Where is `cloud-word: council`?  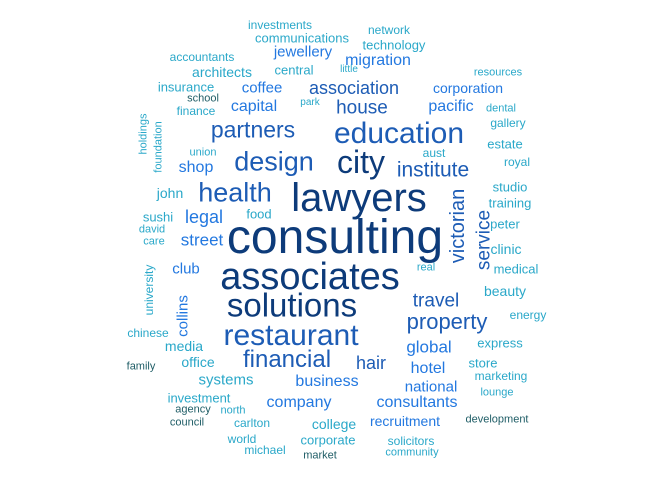 cloud-word: council is located at coordinates (187, 422).